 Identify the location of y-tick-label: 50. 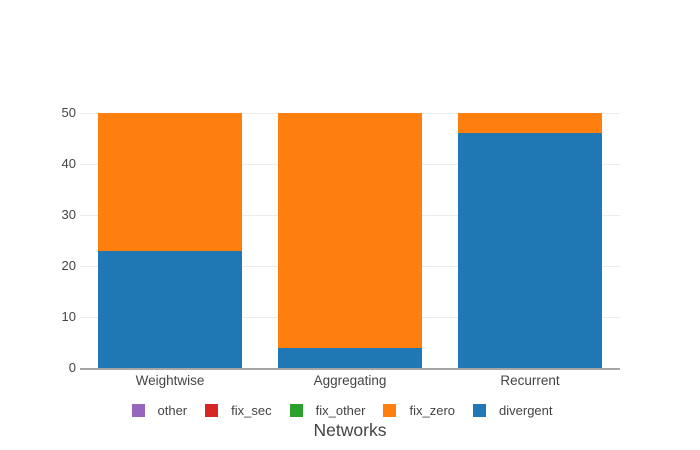
(68, 112).